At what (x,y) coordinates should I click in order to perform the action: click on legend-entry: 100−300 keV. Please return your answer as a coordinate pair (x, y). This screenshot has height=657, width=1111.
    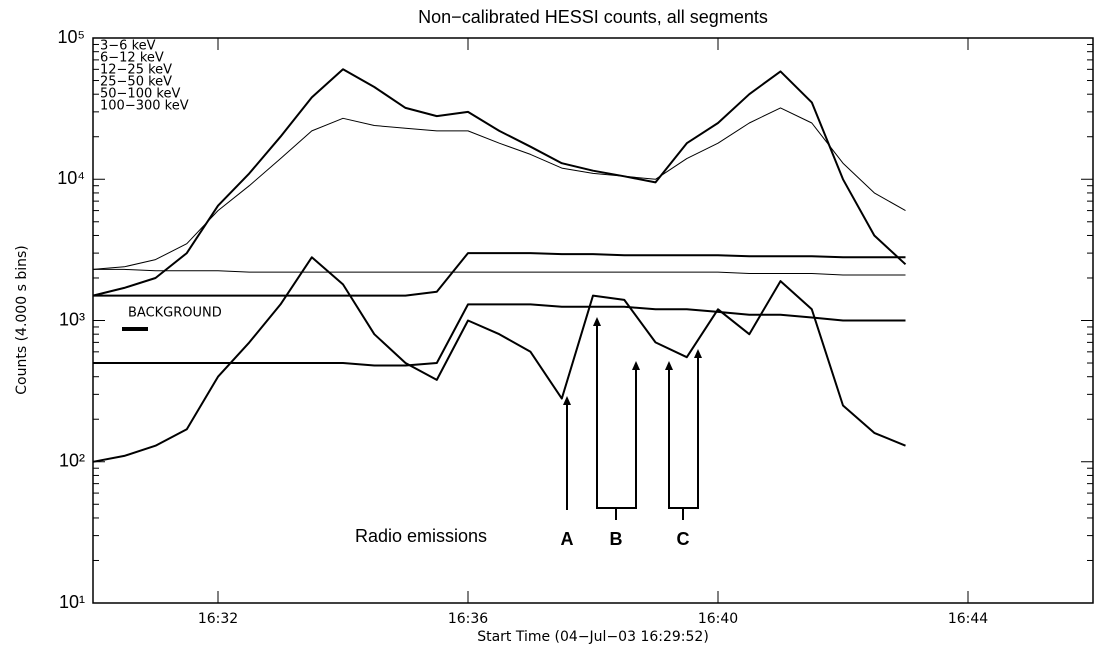
    Looking at the image, I should click on (144, 106).